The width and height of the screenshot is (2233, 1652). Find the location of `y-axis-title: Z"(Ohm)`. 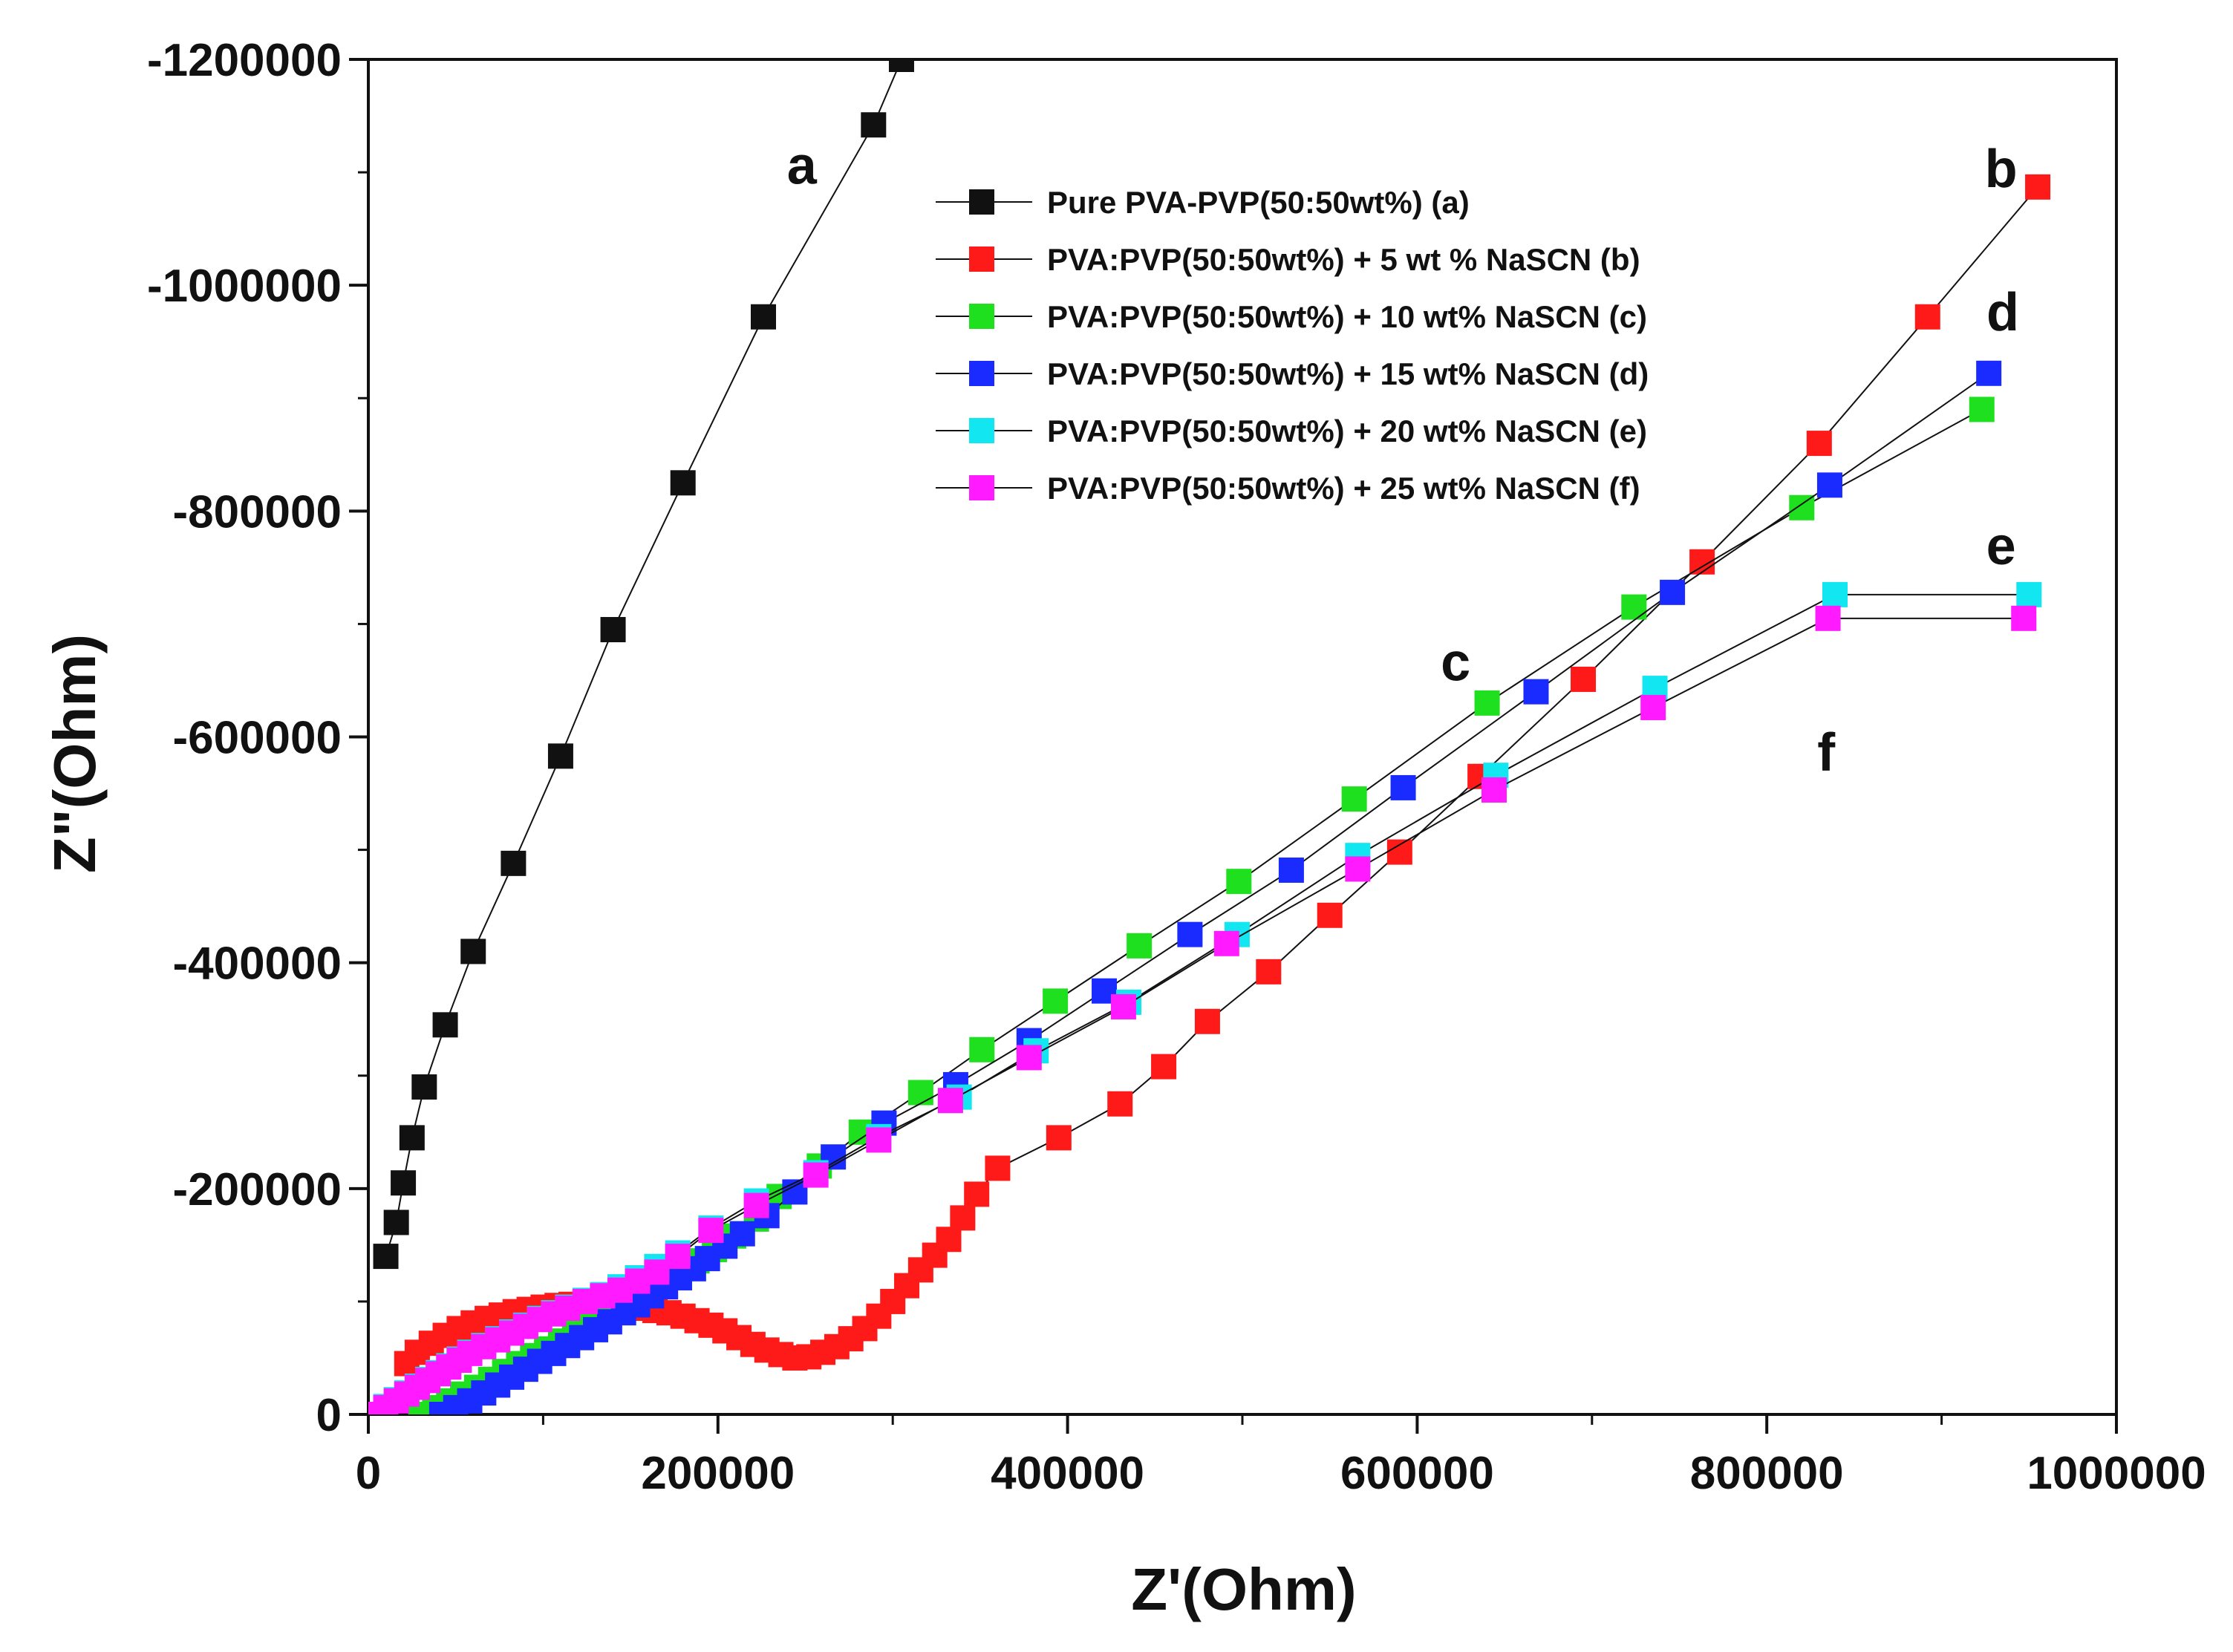

y-axis-title: Z"(Ohm) is located at coordinates (75, 753).